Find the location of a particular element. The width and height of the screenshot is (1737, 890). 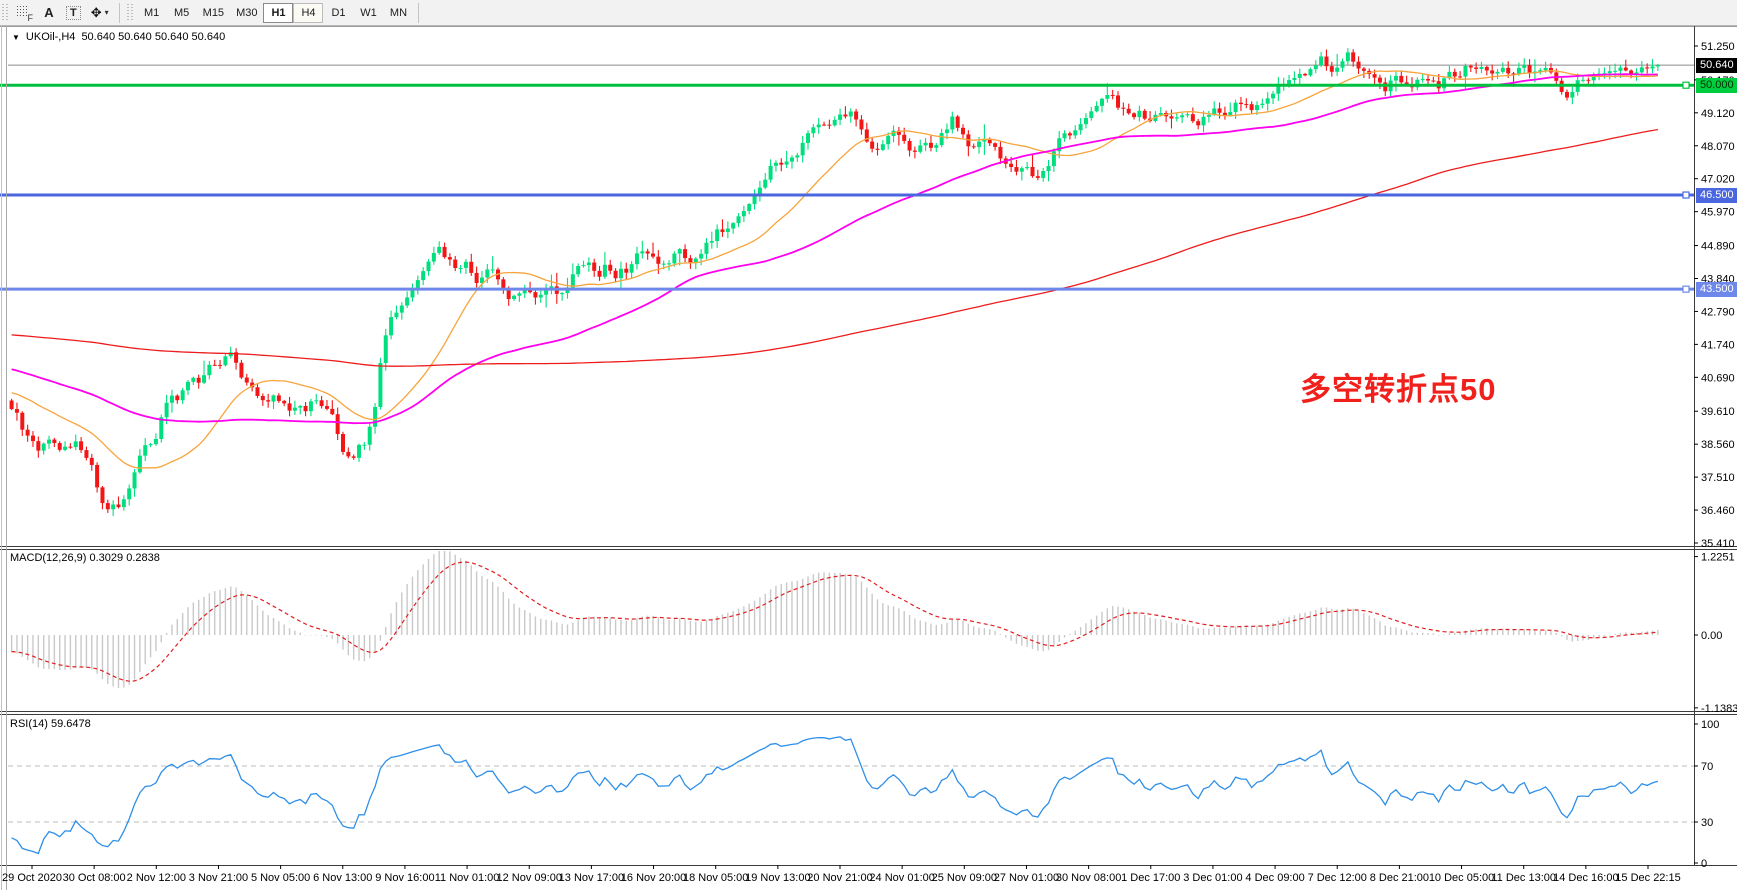

price-tick-label: 40.690 is located at coordinates (1718, 378).